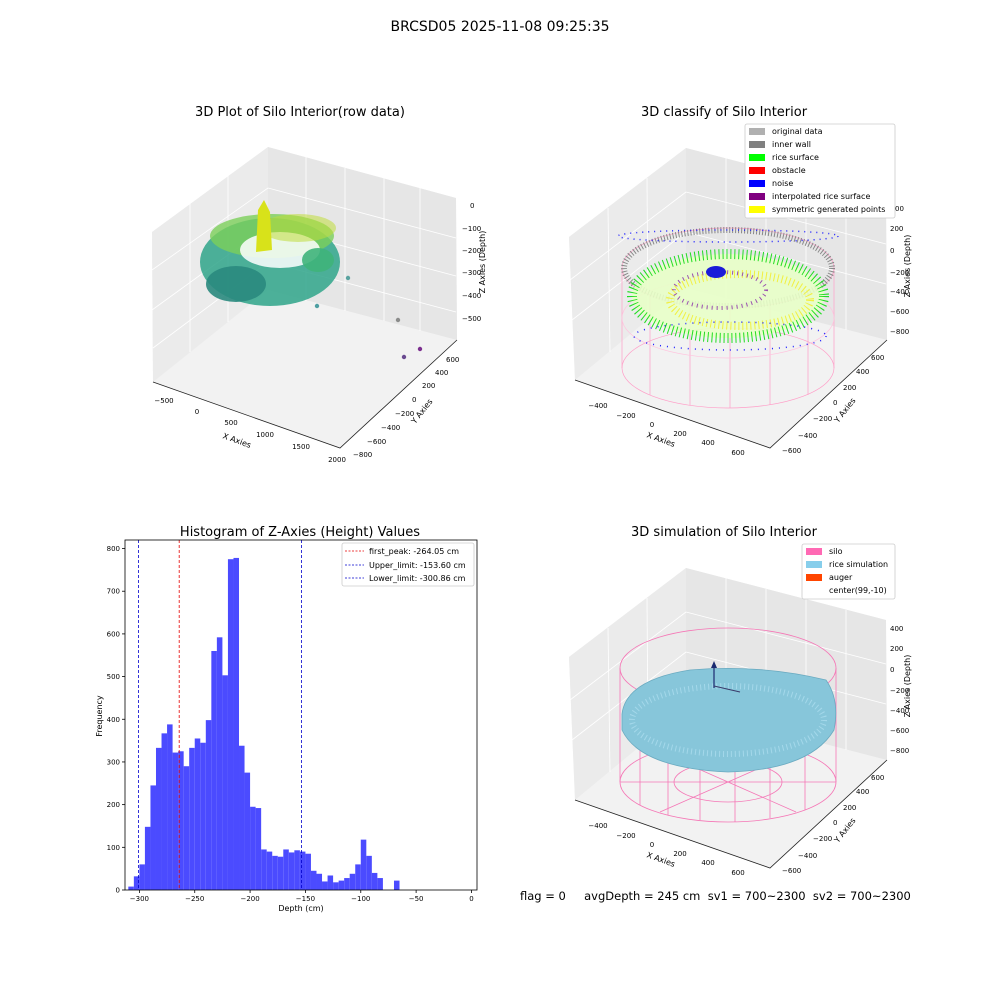  I want to click on legend-swatch-symmetric, so click(757, 209).